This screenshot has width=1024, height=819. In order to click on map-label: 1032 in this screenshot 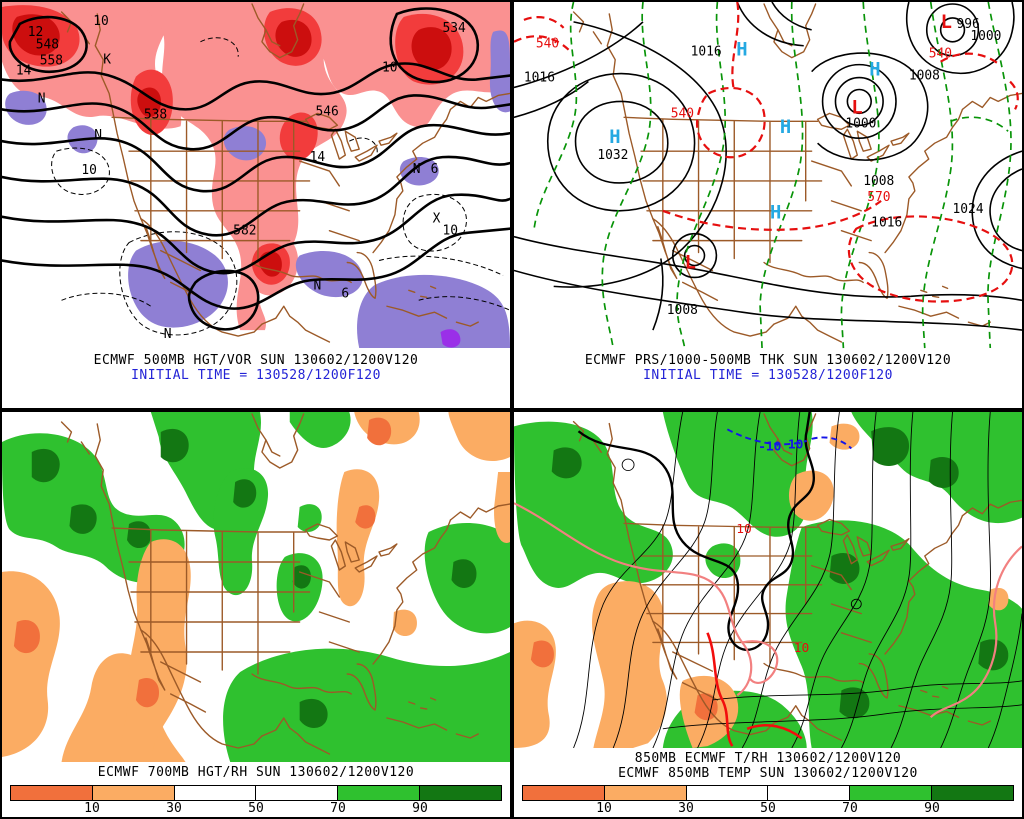, I will do `click(612, 155)`.